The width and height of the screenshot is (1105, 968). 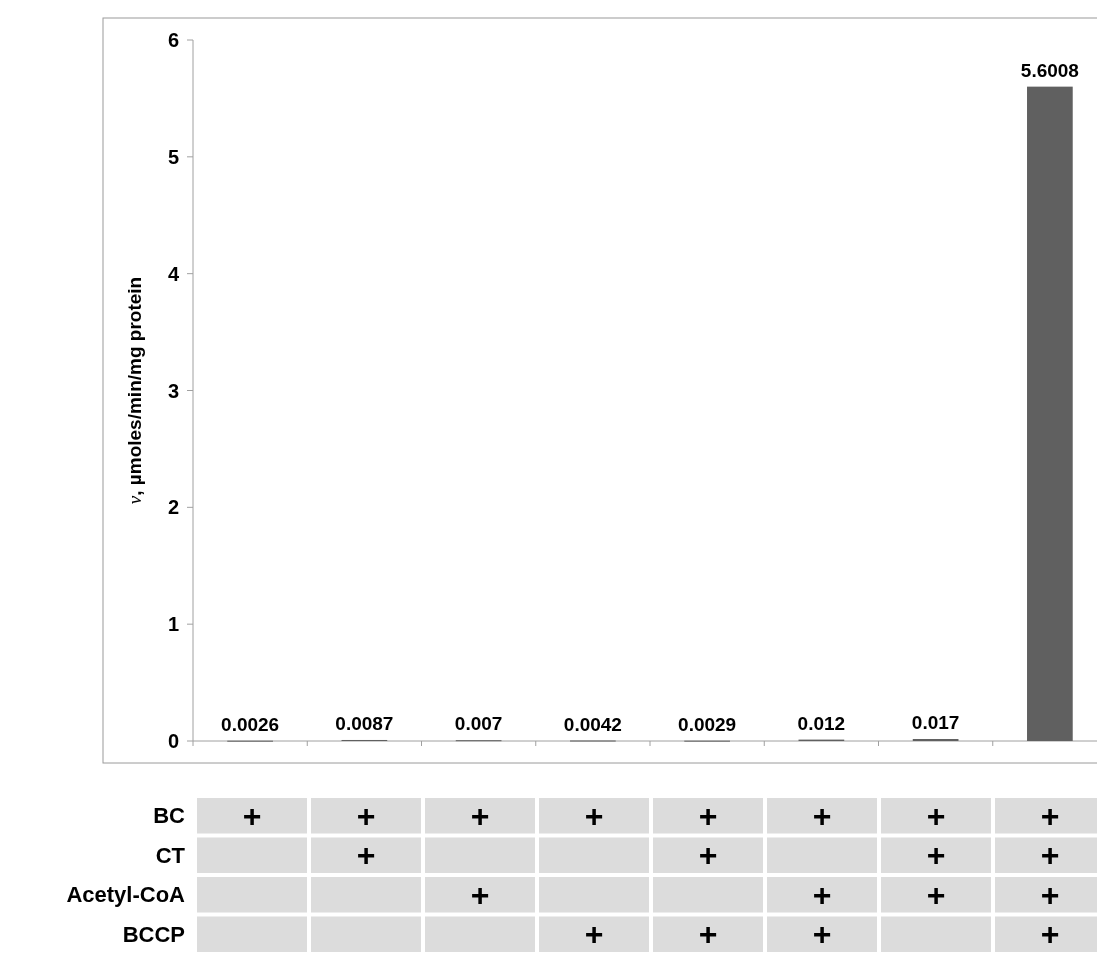 I want to click on y-axis-title: v, µmoles/min/mg protein, so click(x=134, y=390).